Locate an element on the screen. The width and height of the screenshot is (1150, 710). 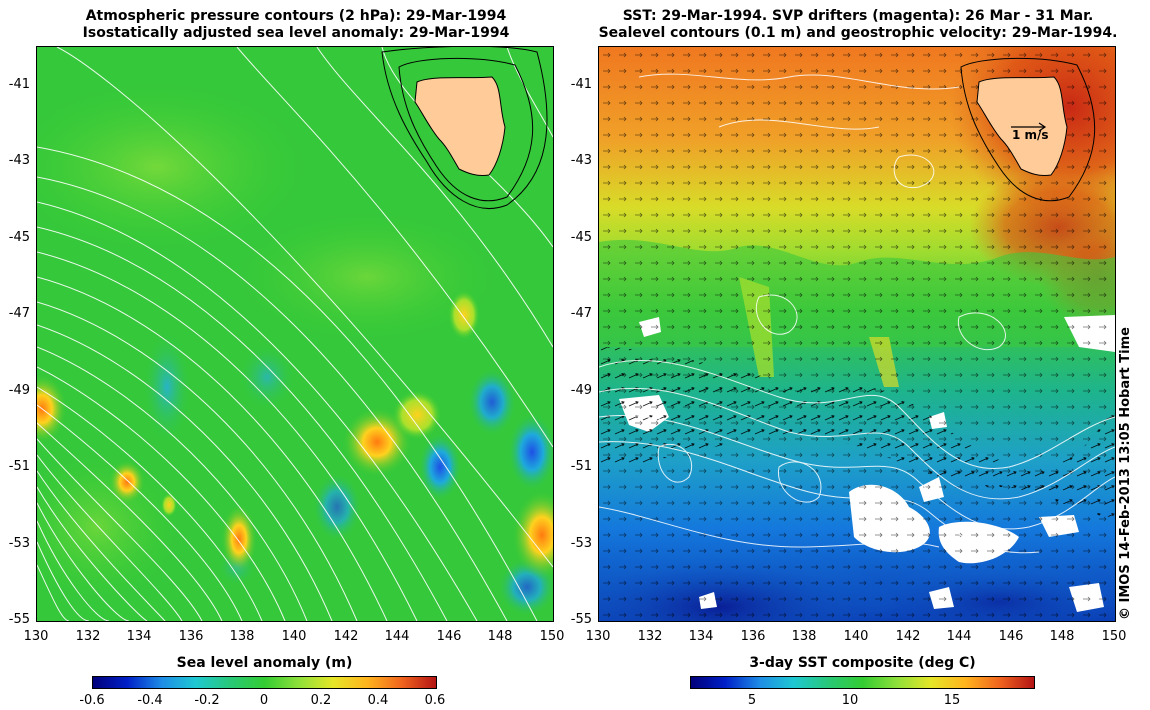
left-lat-label: -49 is located at coordinates (19, 390).